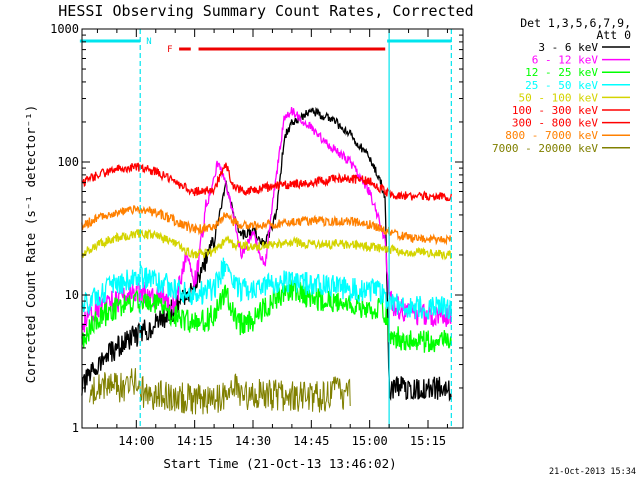  I want to click on series-800-7000keV-kev, so click(266, 225).